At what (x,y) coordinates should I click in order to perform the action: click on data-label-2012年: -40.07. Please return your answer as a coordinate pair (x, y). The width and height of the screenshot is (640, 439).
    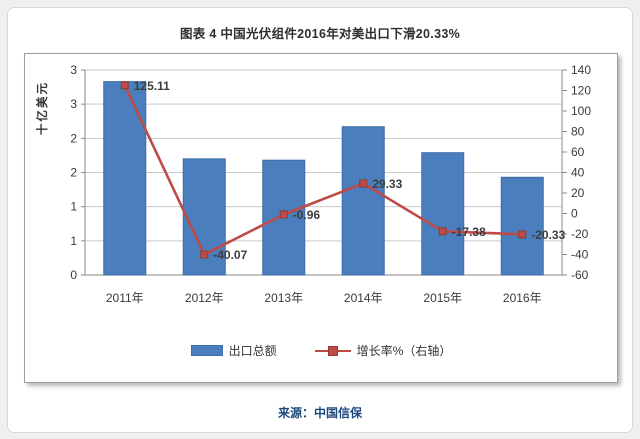
    Looking at the image, I should click on (230, 255).